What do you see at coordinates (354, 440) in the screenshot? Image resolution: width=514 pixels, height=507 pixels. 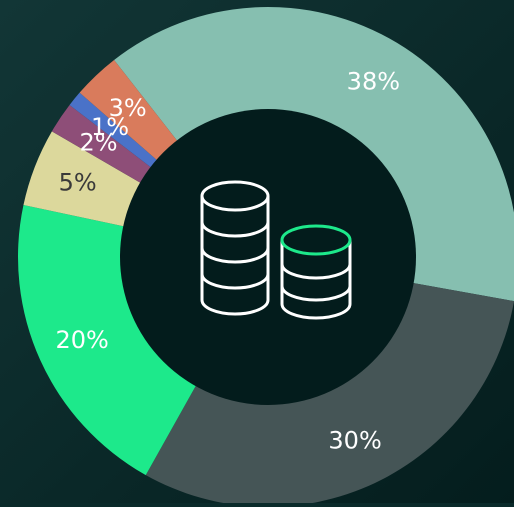 I see `value-label: 30%` at bounding box center [354, 440].